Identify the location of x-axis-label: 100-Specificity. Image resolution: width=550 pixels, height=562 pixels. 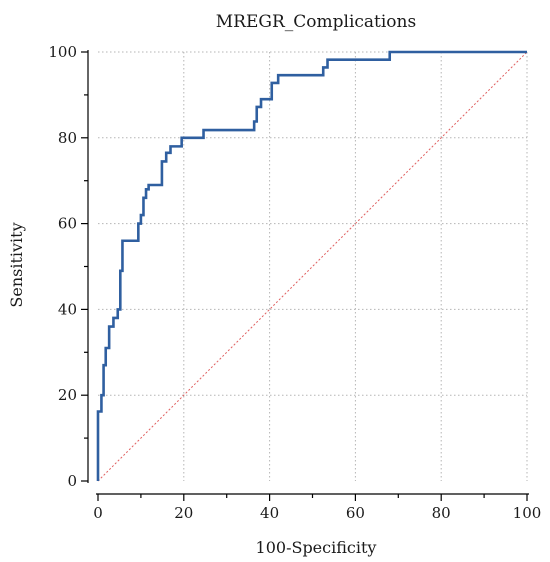
(316, 547).